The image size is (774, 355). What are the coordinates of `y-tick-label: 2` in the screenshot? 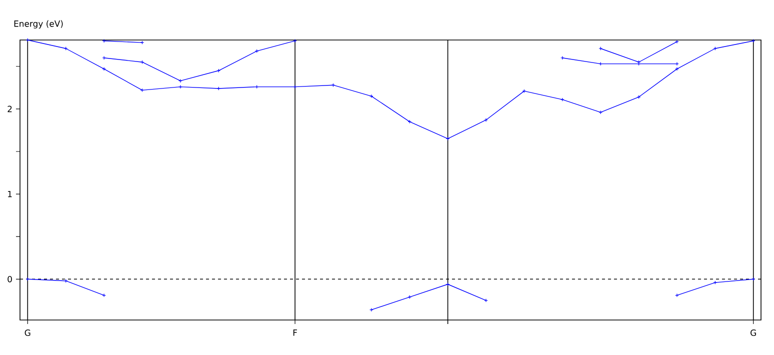 It's located at (10, 109).